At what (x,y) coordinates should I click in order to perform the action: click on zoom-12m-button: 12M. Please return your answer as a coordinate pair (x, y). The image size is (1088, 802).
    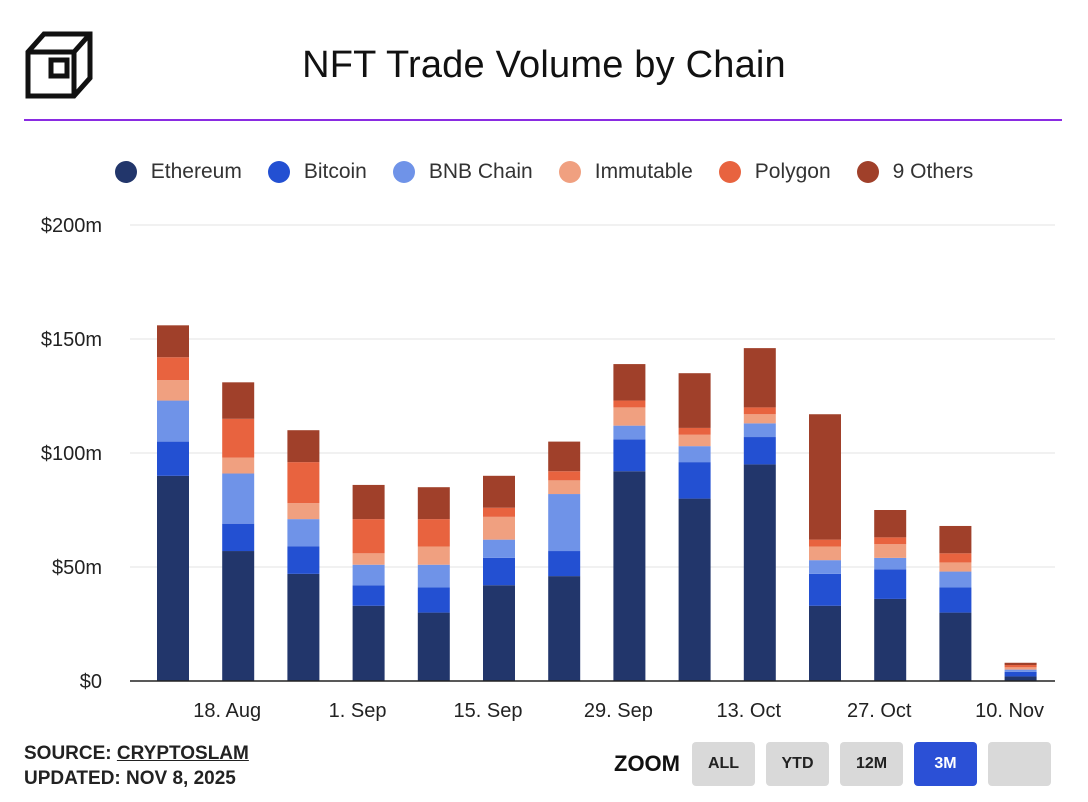
    Looking at the image, I should click on (871, 764).